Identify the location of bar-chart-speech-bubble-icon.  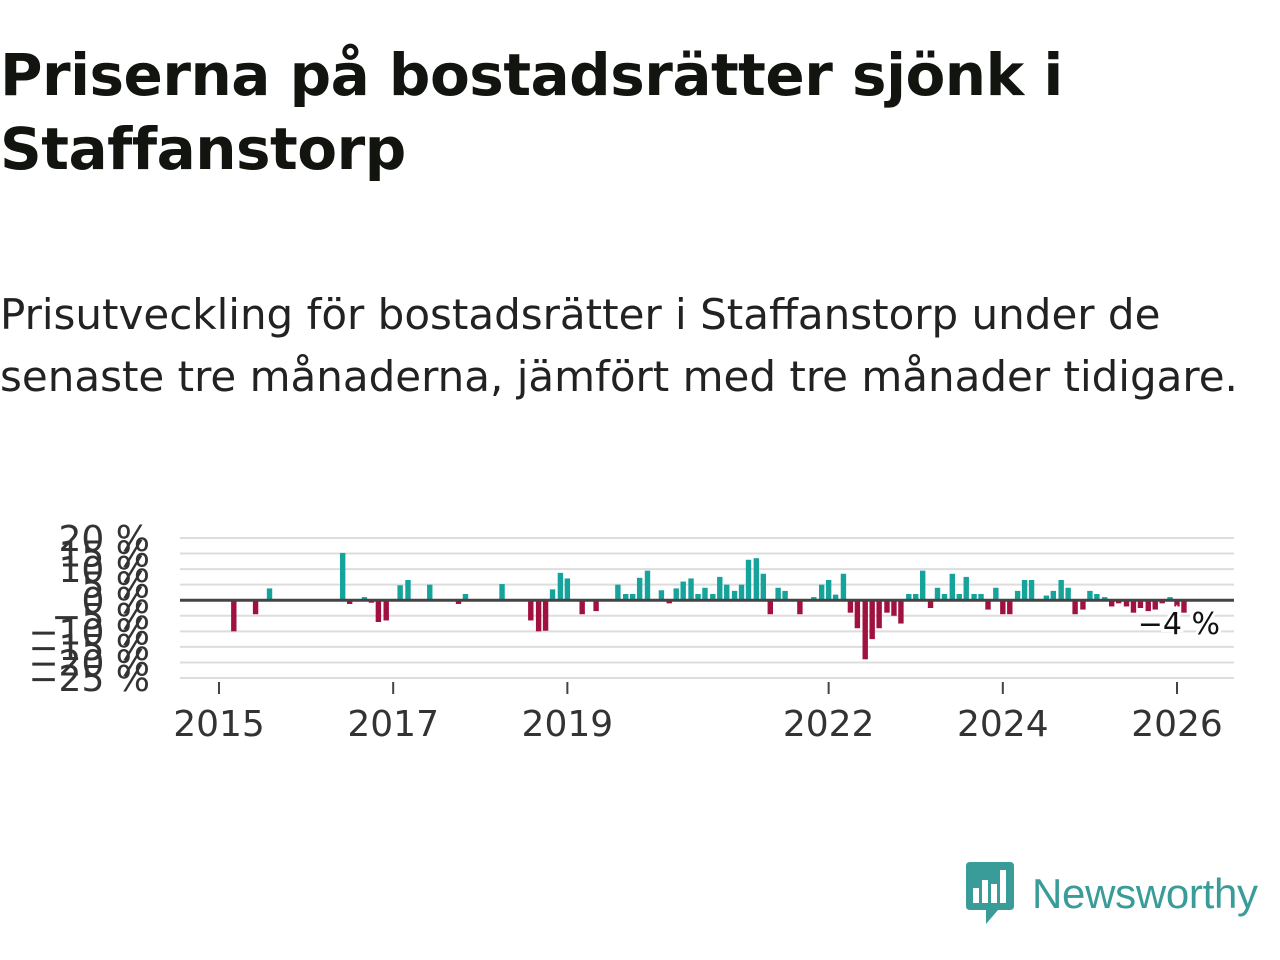
(990, 893).